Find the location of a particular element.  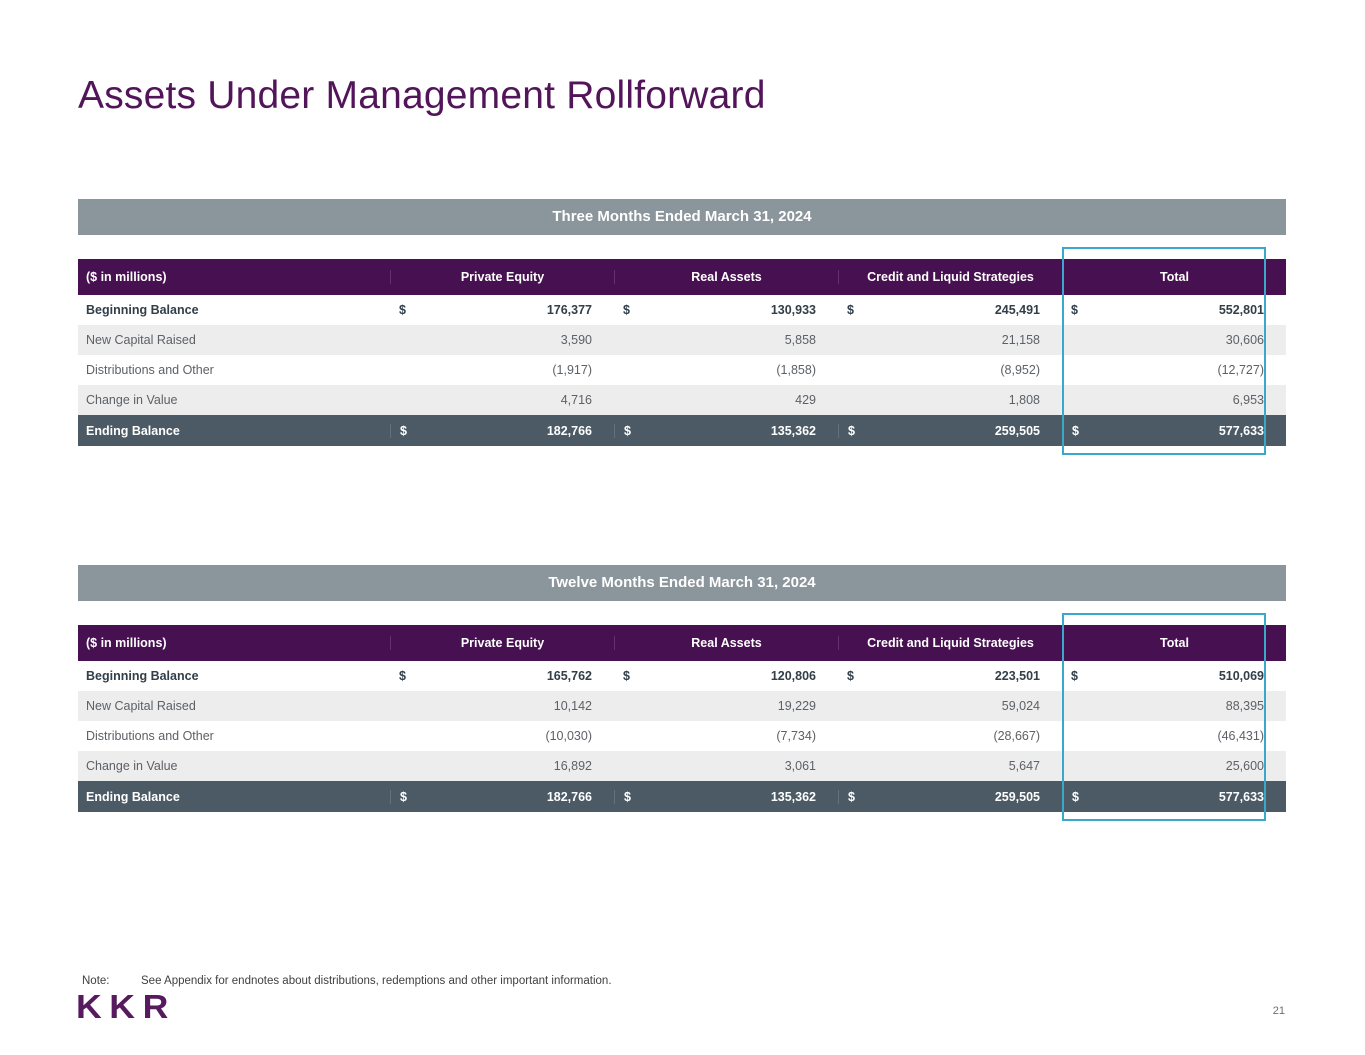

column-header-credit: Credit and Liquid Strategies is located at coordinates (950, 277).